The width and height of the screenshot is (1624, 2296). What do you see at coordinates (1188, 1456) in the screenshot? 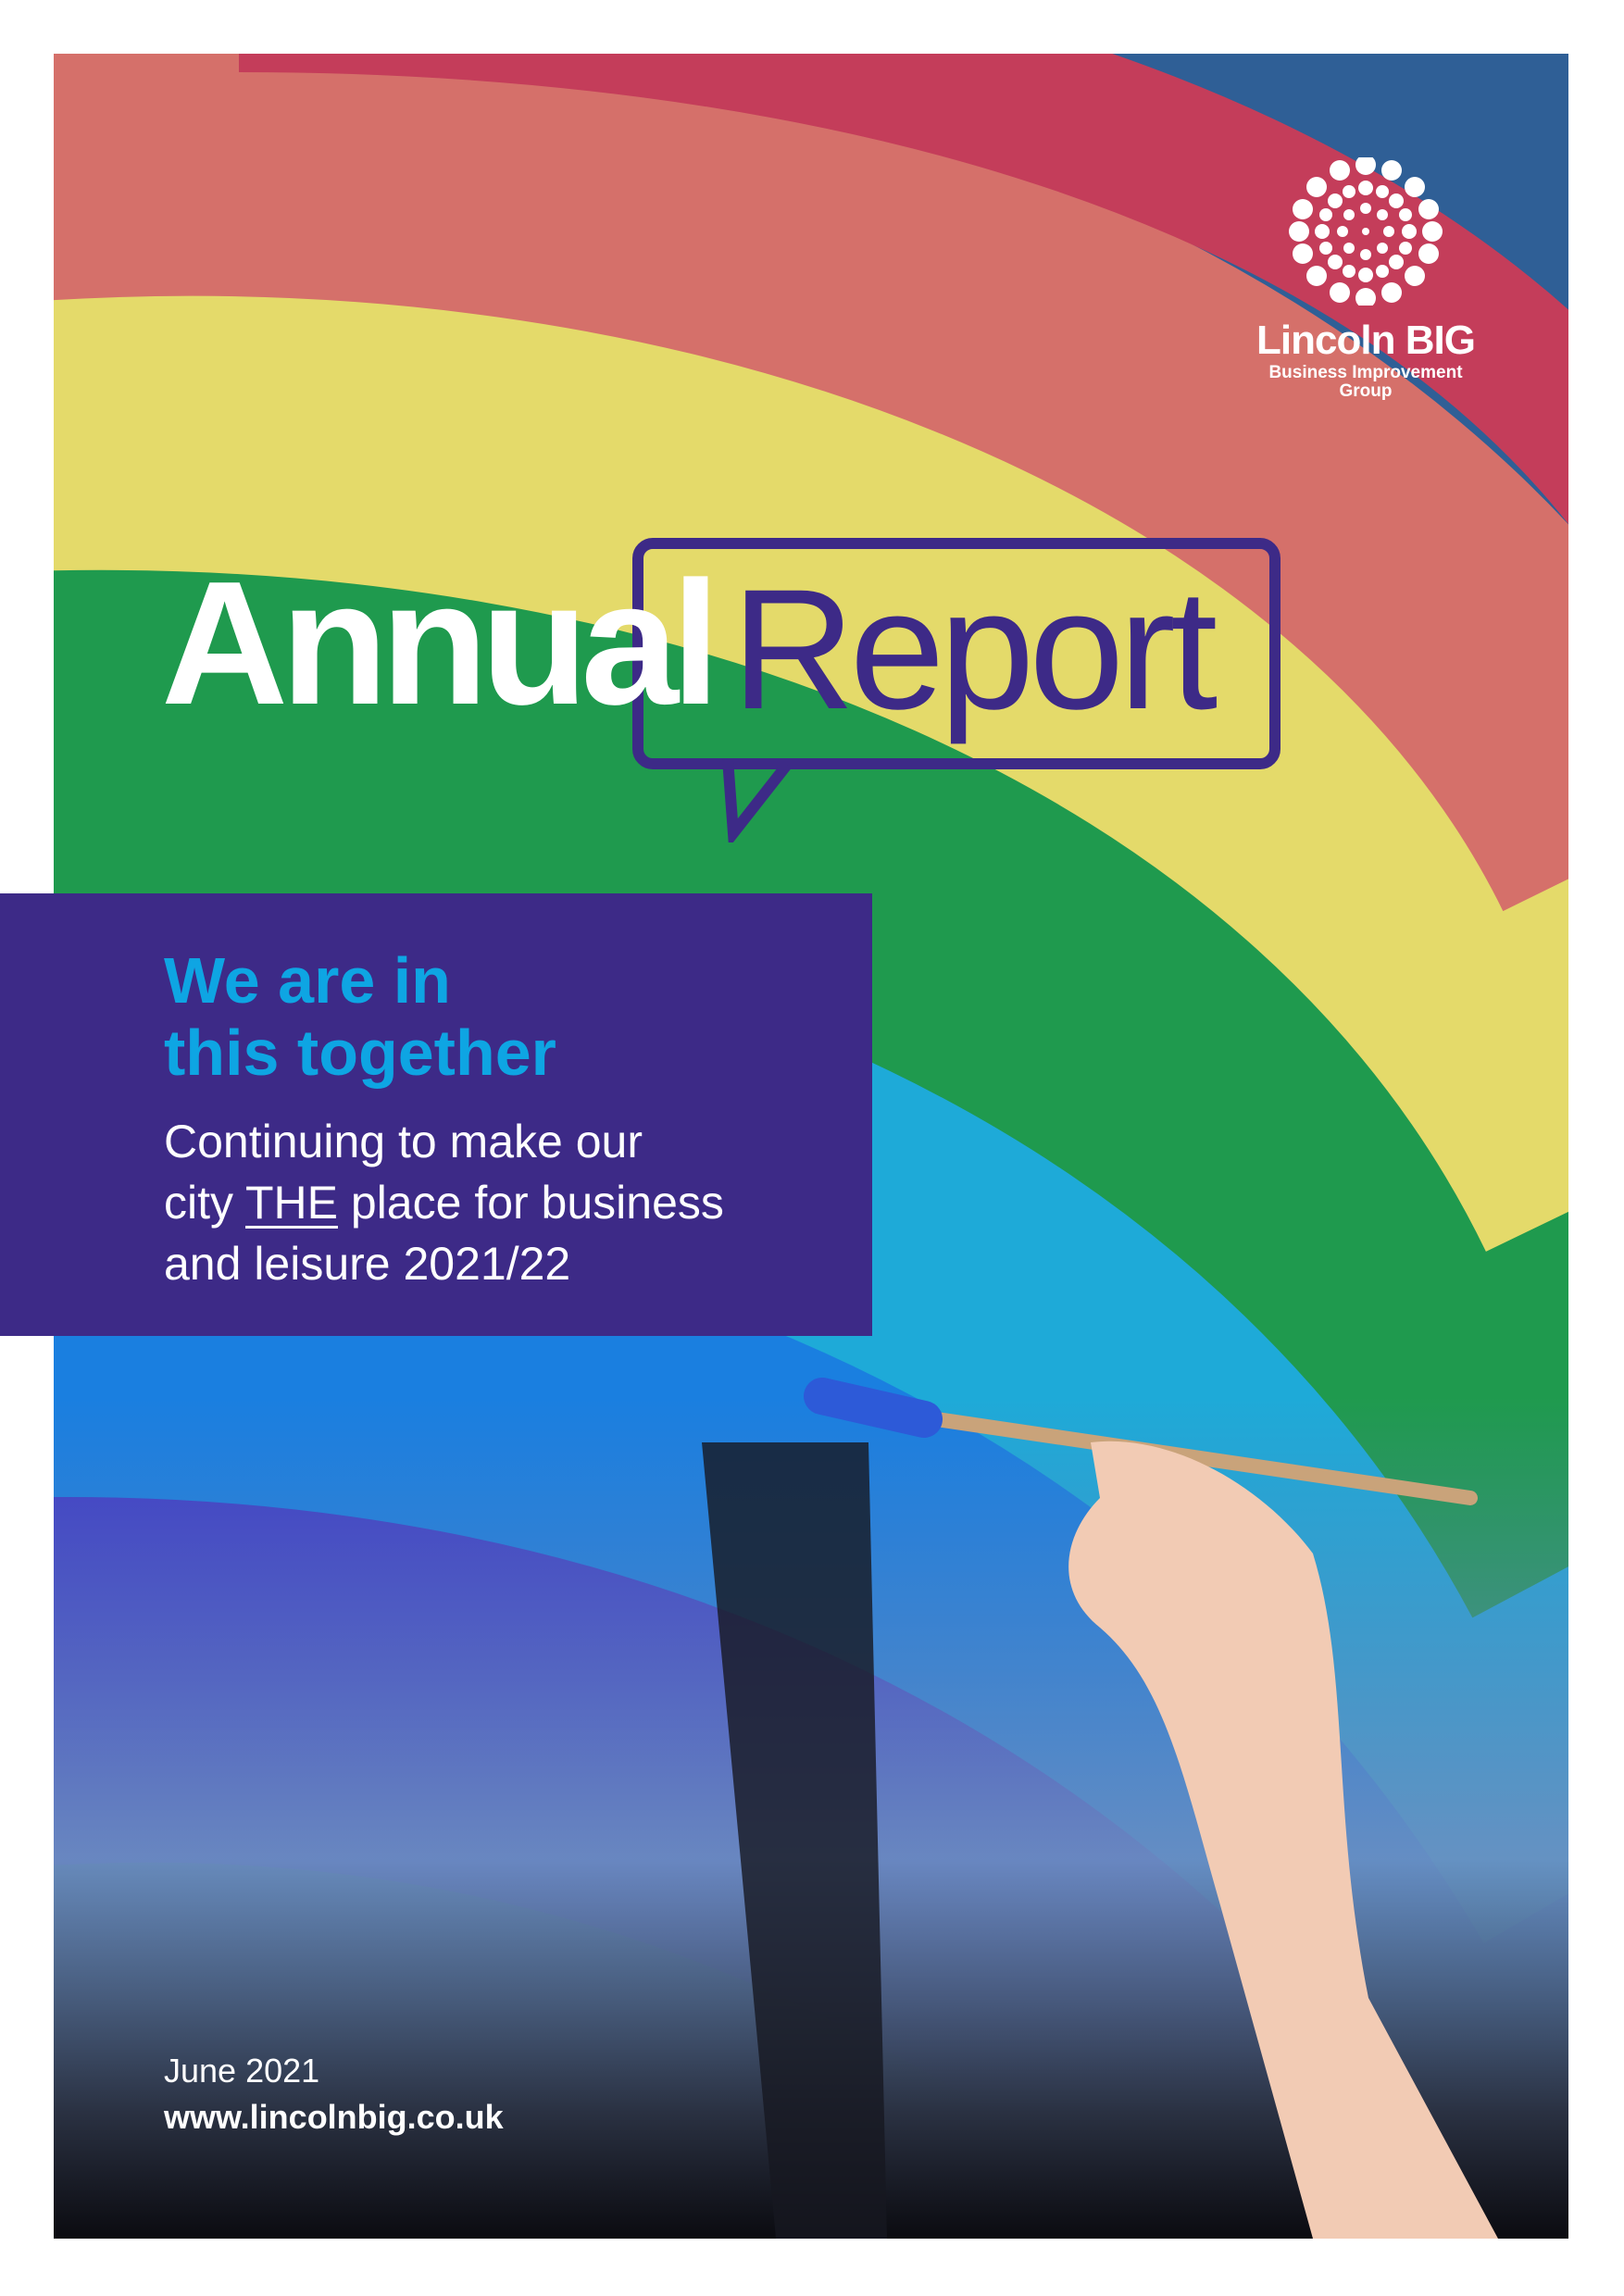
I see `paintbrush-handle` at bounding box center [1188, 1456].